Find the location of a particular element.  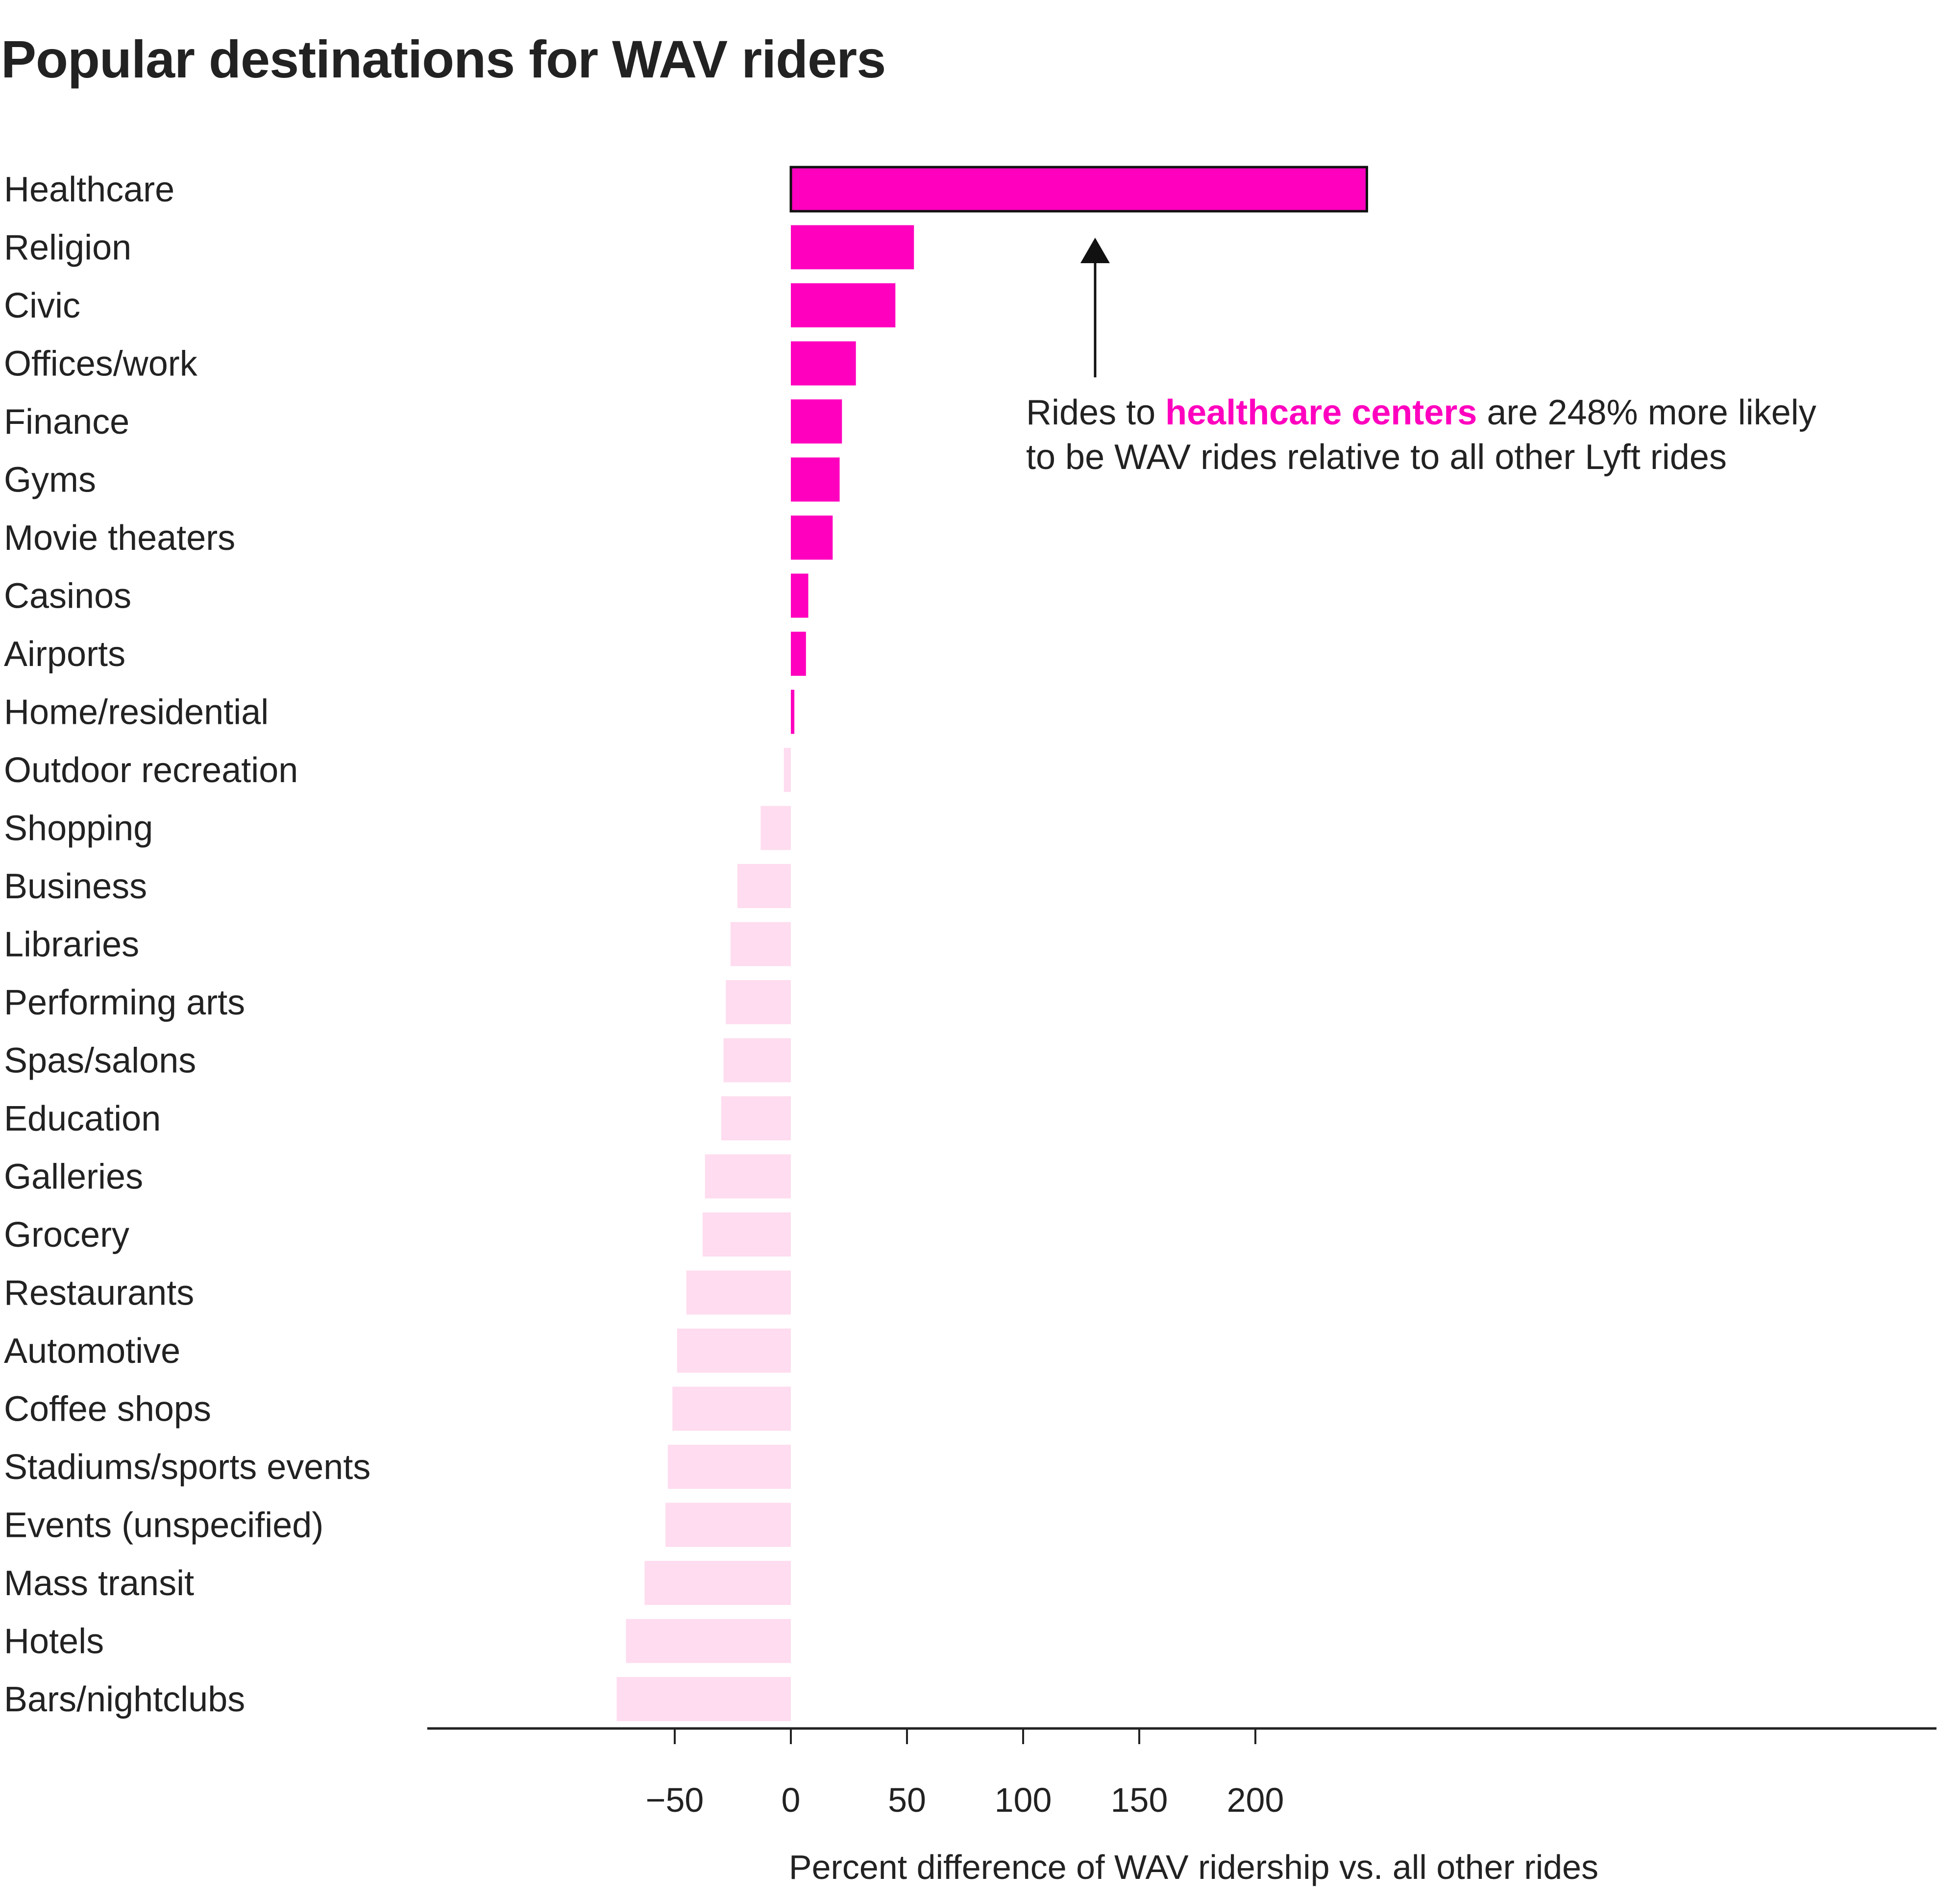

category-label-mass-transit: Mass transit is located at coordinates (99, 1584).